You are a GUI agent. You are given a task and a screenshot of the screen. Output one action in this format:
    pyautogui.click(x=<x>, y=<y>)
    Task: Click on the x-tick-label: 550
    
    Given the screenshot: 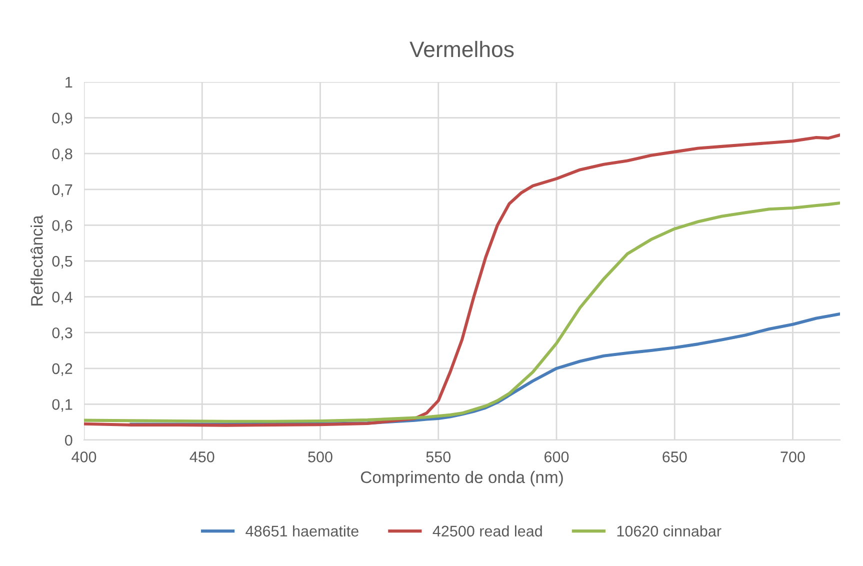 What is the action you would take?
    pyautogui.click(x=438, y=457)
    